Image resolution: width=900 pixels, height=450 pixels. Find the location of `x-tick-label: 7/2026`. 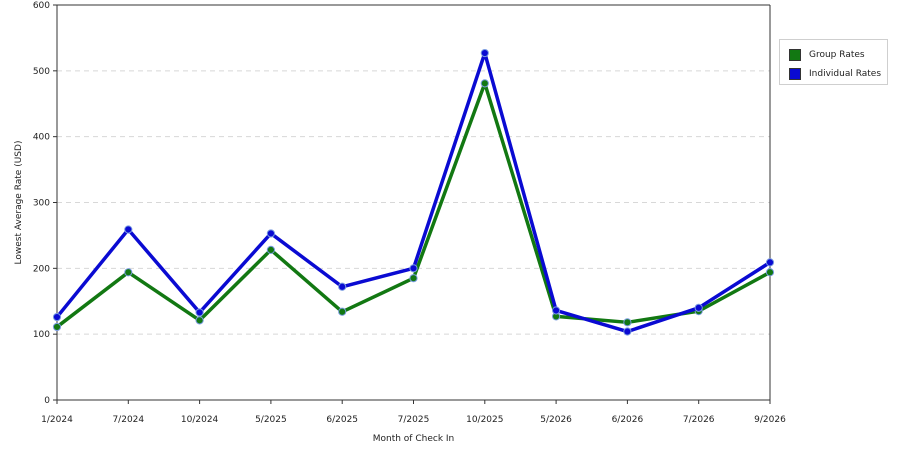

x-tick-label: 7/2026 is located at coordinates (699, 420).